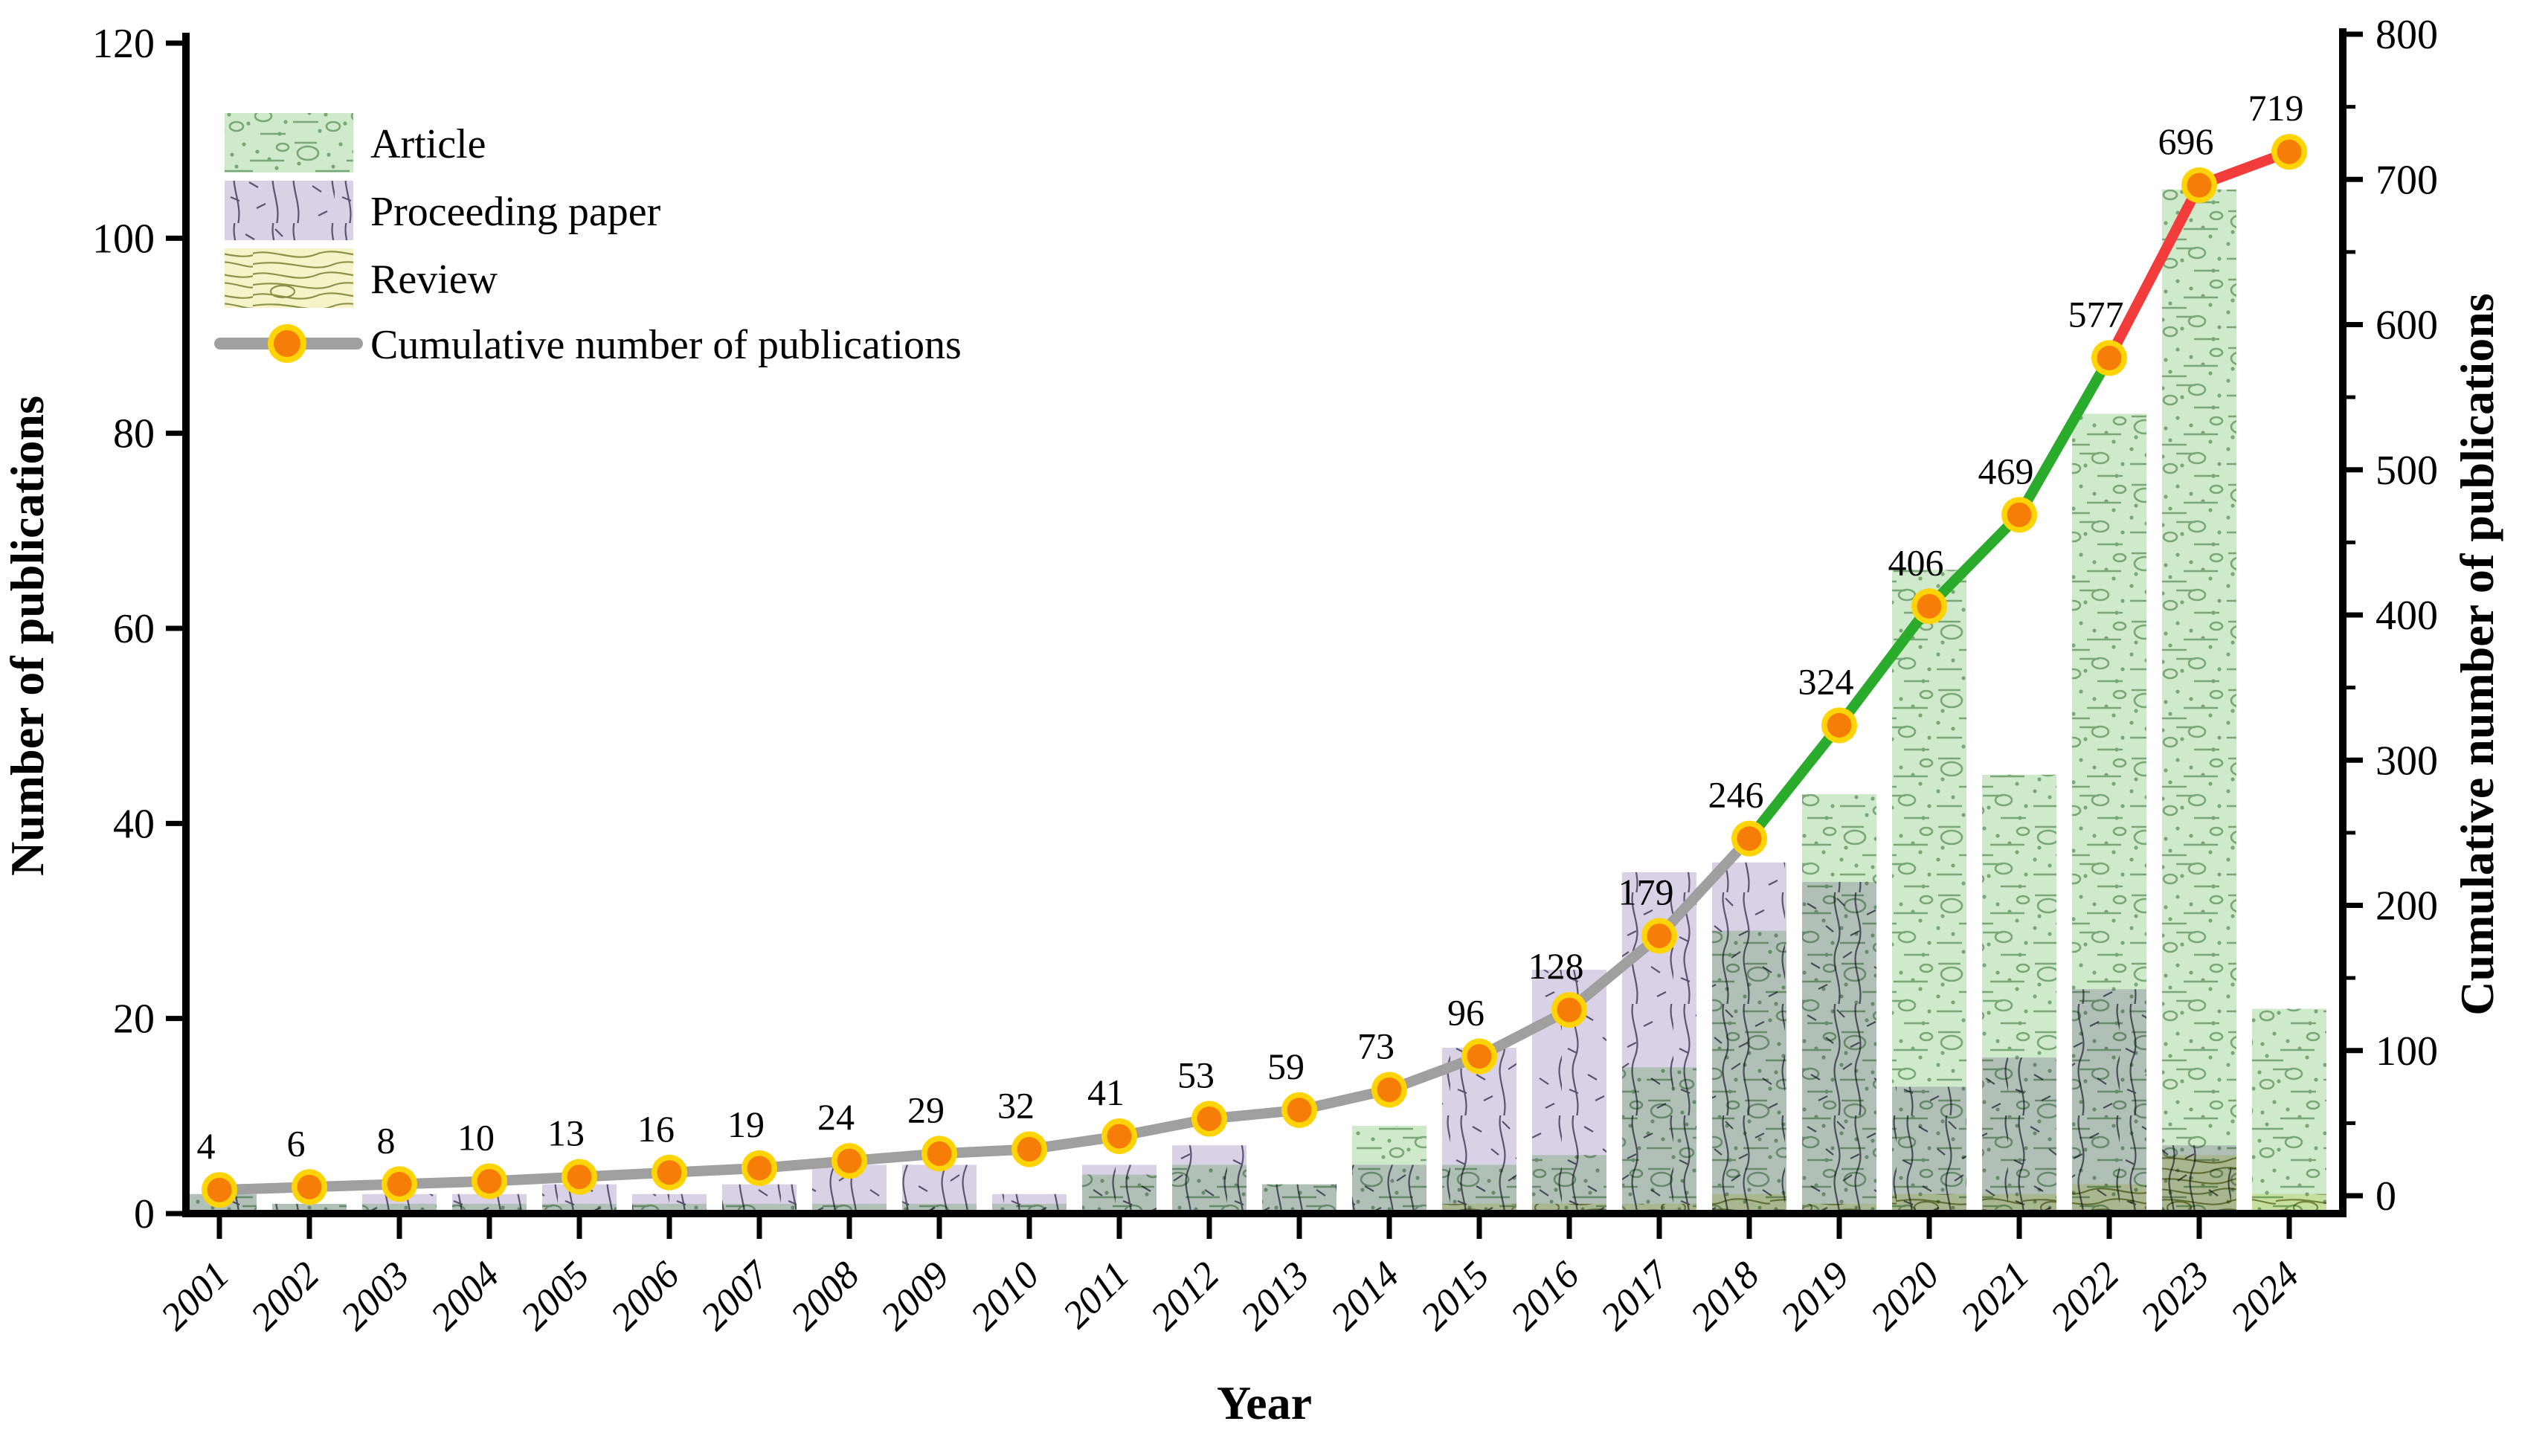 This screenshot has height=1456, width=2525. What do you see at coordinates (144, 1214) in the screenshot?
I see `left-tick-label-0: 0` at bounding box center [144, 1214].